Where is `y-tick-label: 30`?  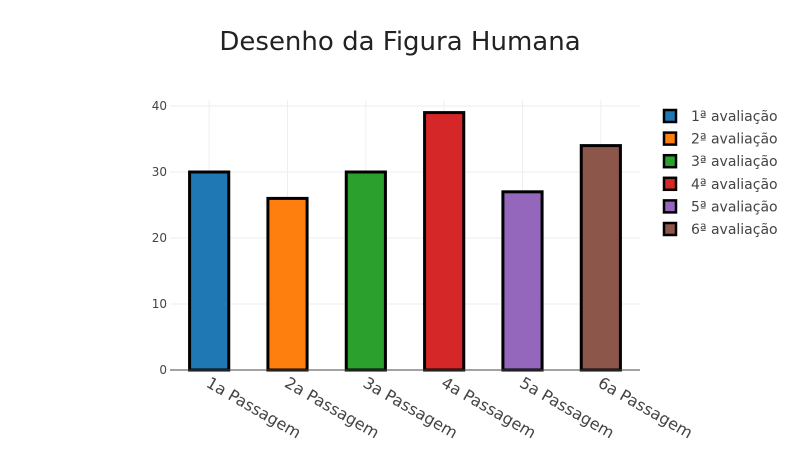
y-tick-label: 30 is located at coordinates (159, 172).